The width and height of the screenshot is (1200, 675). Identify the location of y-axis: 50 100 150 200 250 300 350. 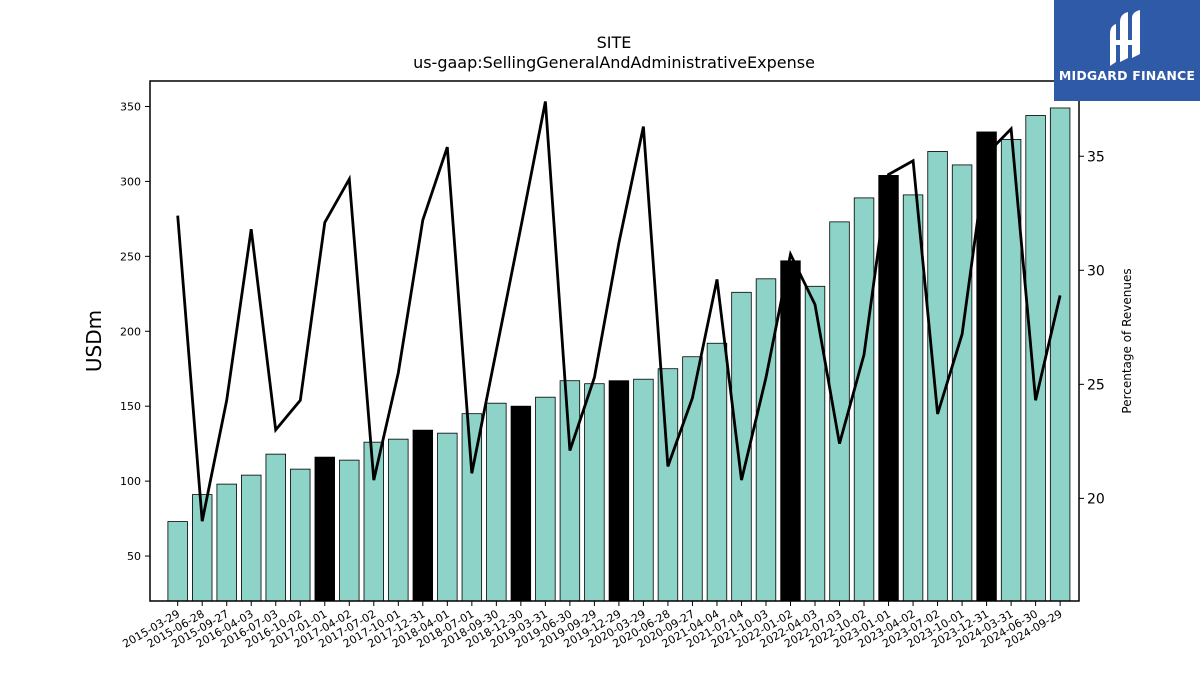
(135, 331).